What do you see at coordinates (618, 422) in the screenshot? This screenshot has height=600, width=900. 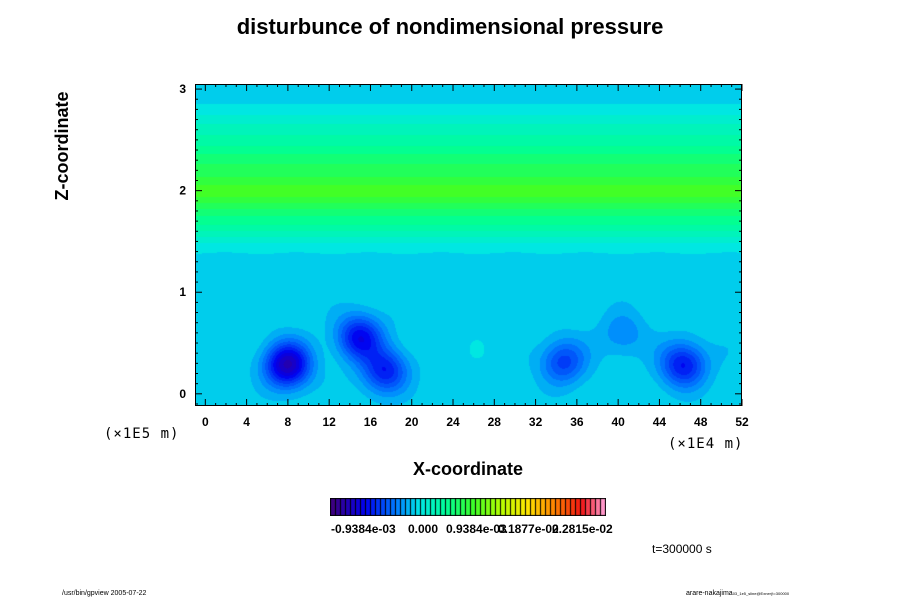 I see `x-tick-label: 40` at bounding box center [618, 422].